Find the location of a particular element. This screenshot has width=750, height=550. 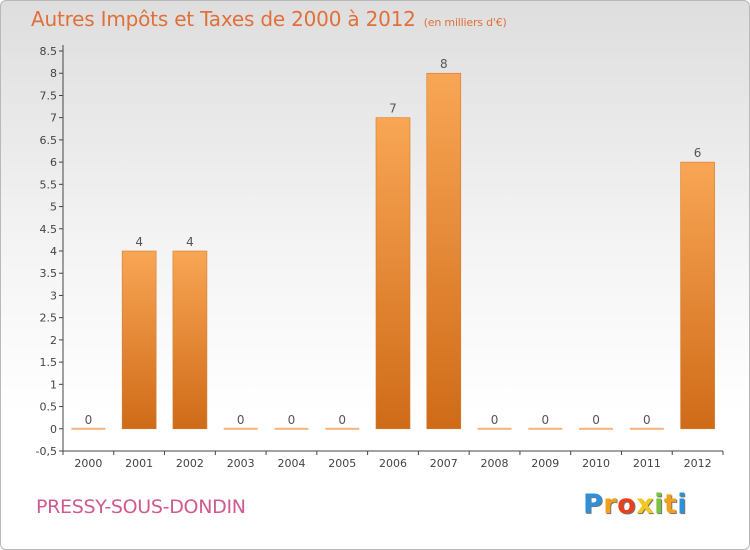

y-tick-label: 6 is located at coordinates (53, 162).